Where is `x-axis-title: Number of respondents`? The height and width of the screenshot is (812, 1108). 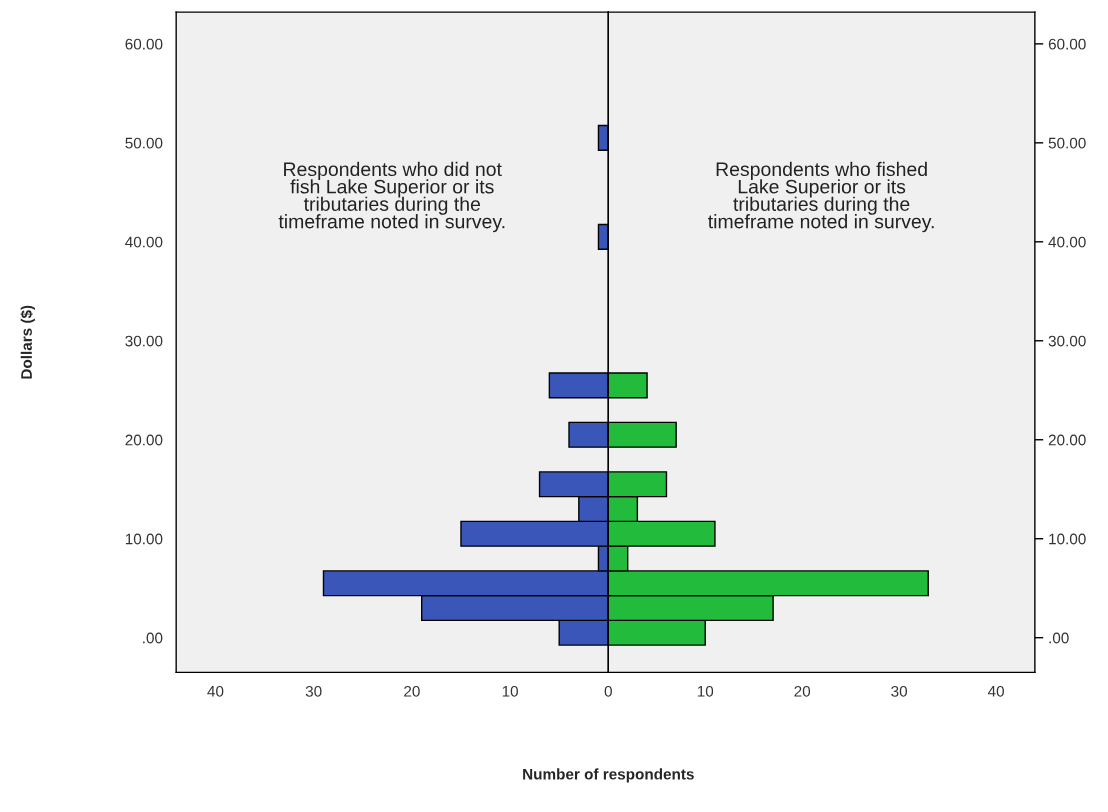 x-axis-title: Number of respondents is located at coordinates (608, 775).